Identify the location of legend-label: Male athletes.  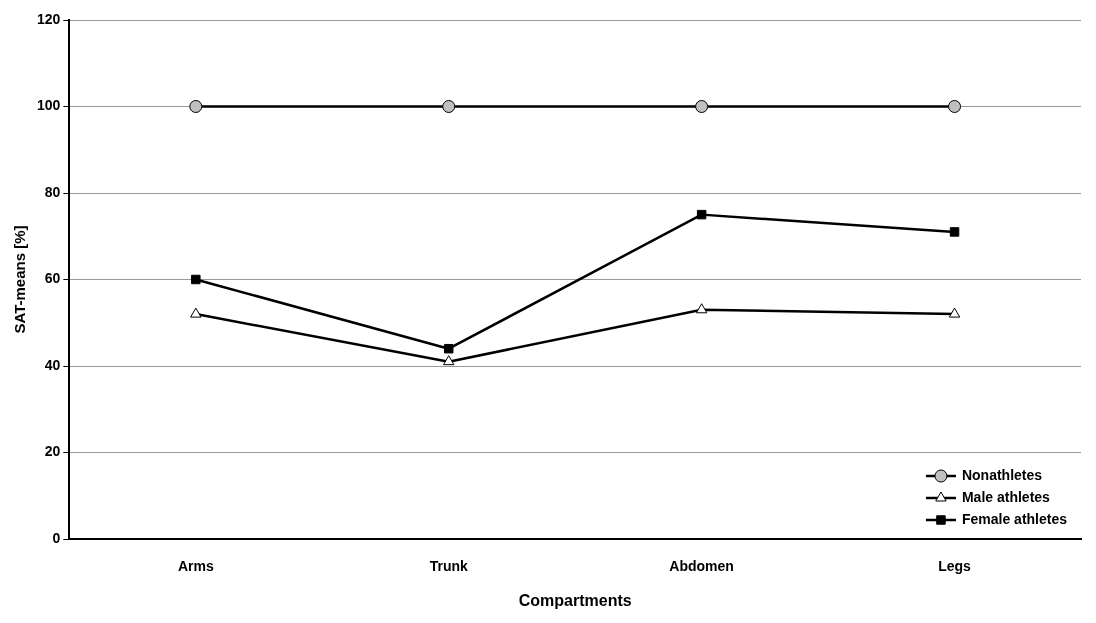
(1006, 496).